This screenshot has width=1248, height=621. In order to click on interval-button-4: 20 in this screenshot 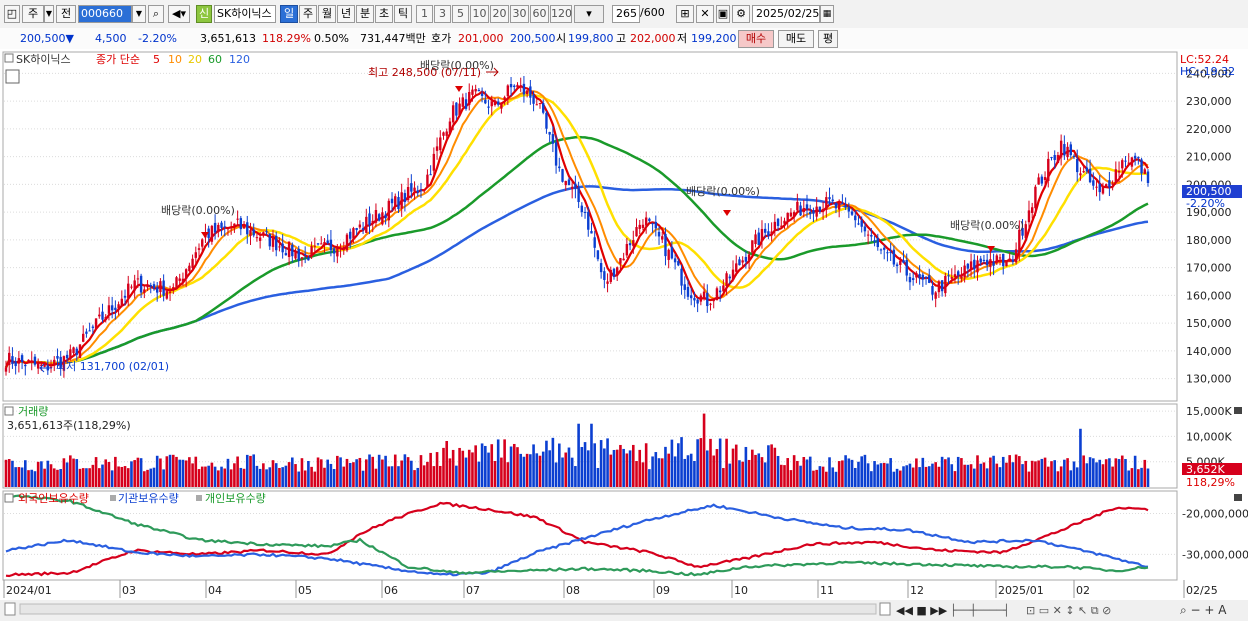, I will do `click(499, 14)`.